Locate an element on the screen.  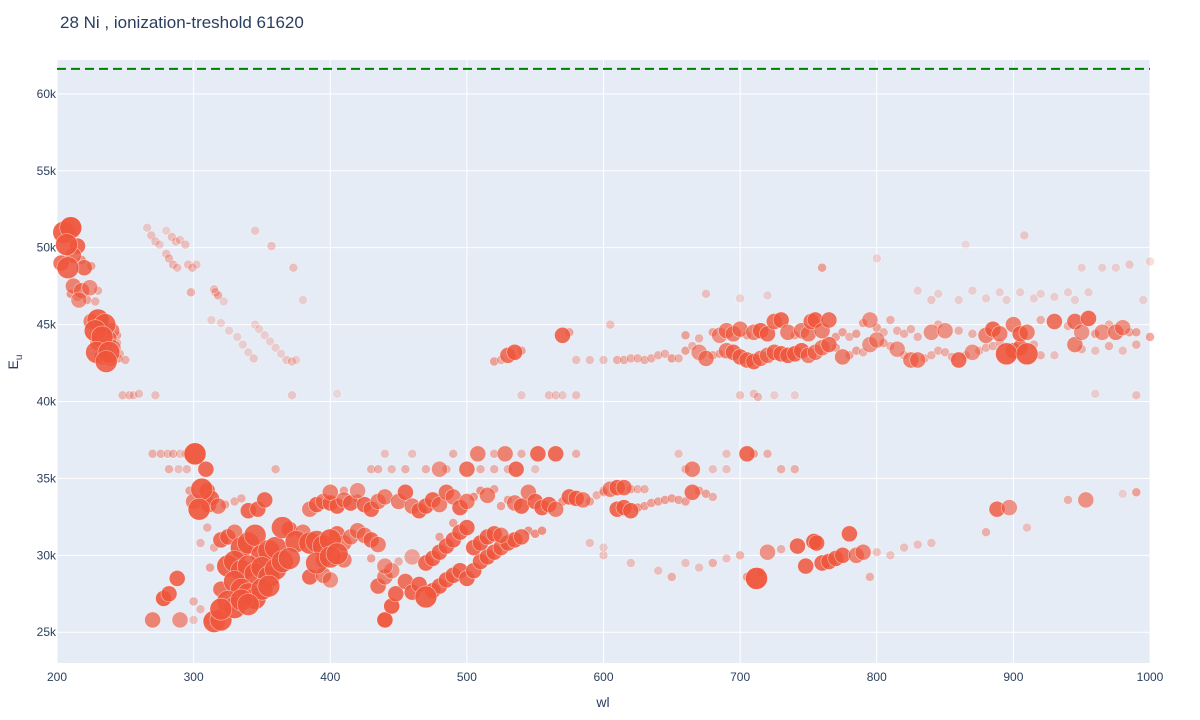
x-tick-label: 900 is located at coordinates (1013, 677).